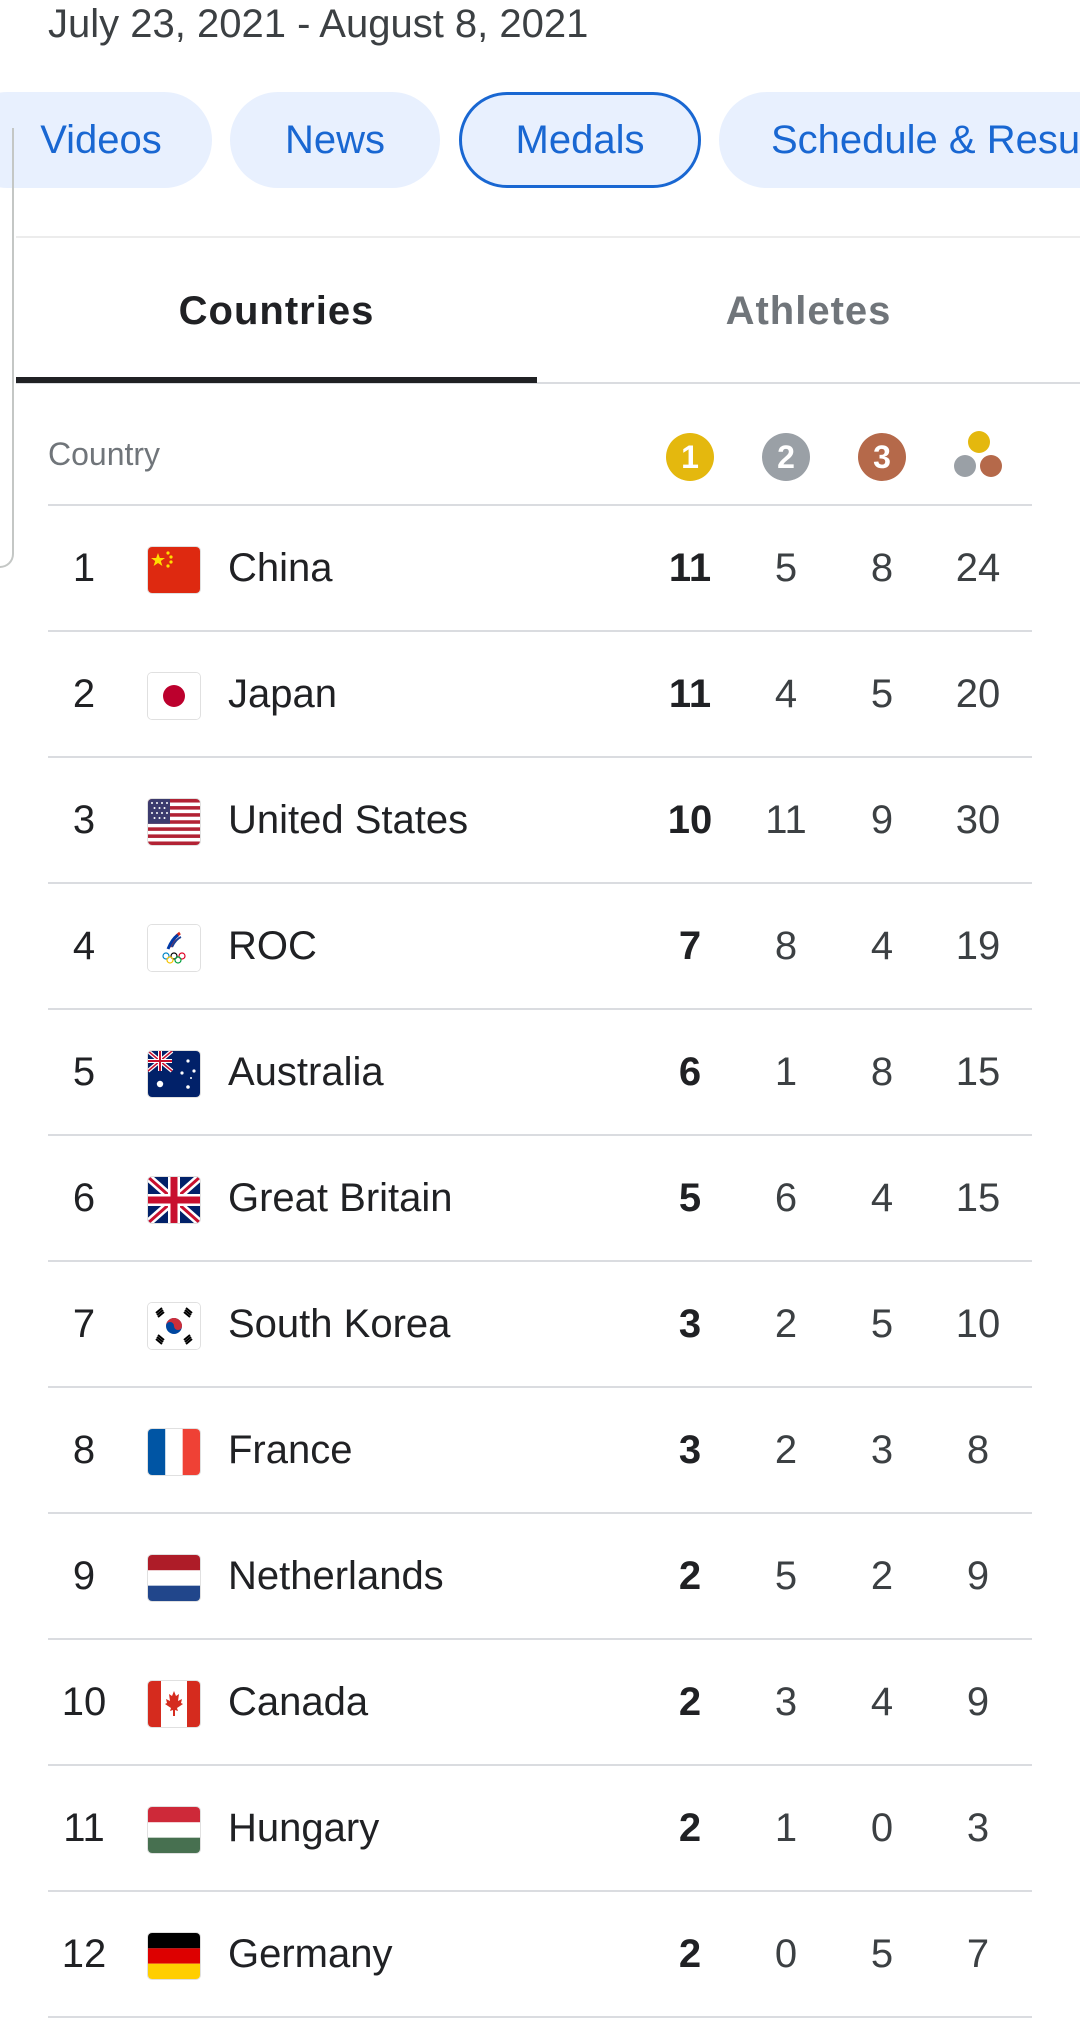  What do you see at coordinates (101, 140) in the screenshot?
I see `chip-label: Videos` at bounding box center [101, 140].